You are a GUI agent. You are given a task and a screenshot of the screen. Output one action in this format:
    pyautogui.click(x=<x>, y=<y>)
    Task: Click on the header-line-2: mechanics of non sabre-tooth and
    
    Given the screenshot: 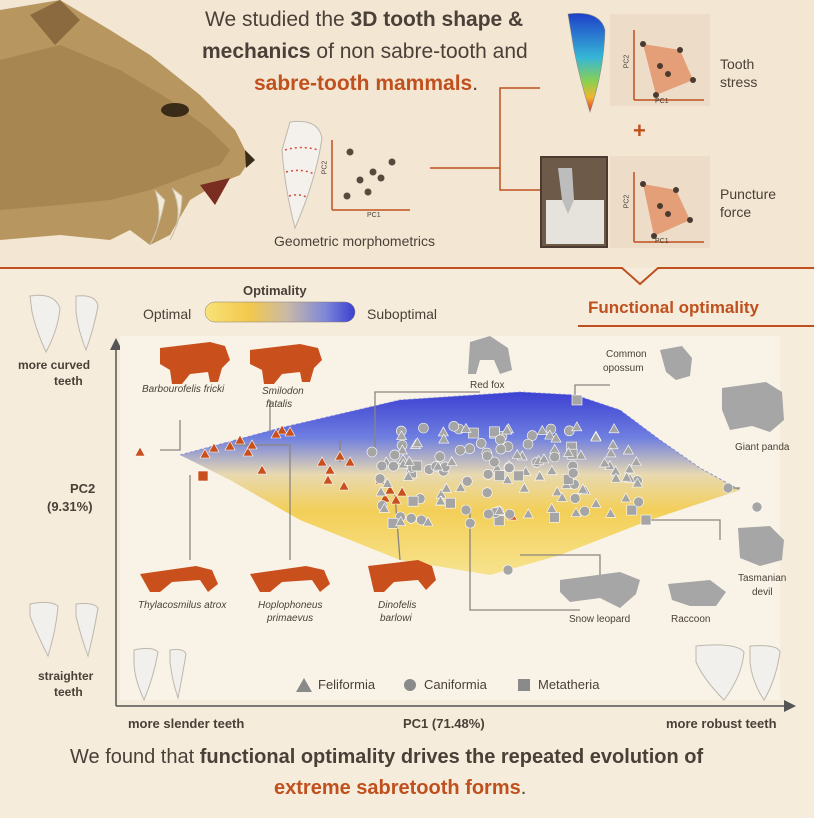 What is the action you would take?
    pyautogui.click(x=365, y=51)
    